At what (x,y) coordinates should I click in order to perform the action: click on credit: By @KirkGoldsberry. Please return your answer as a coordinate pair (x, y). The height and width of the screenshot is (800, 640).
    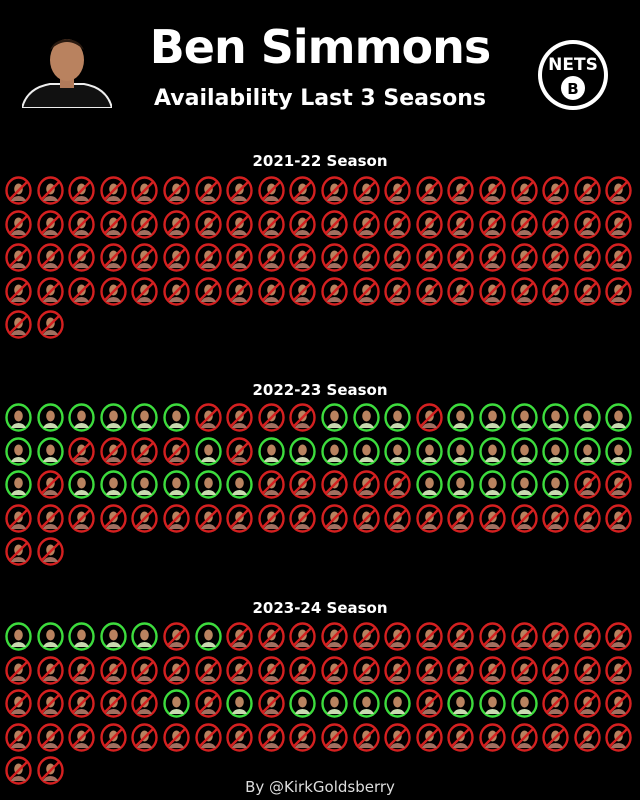
    Looking at the image, I should click on (320, 787).